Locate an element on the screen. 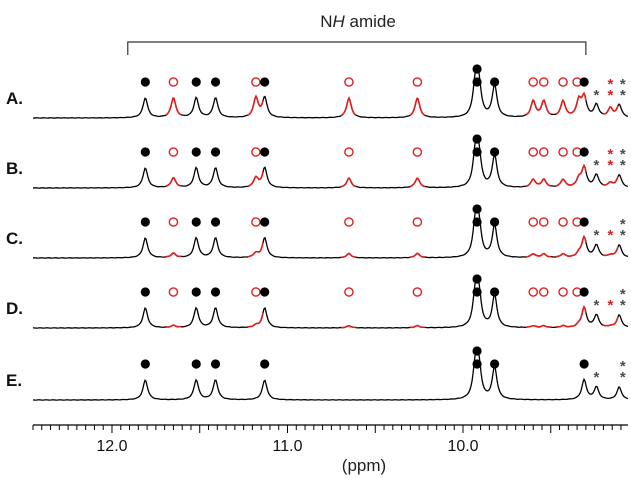  x-tick-label: 10.0 is located at coordinates (462, 446).